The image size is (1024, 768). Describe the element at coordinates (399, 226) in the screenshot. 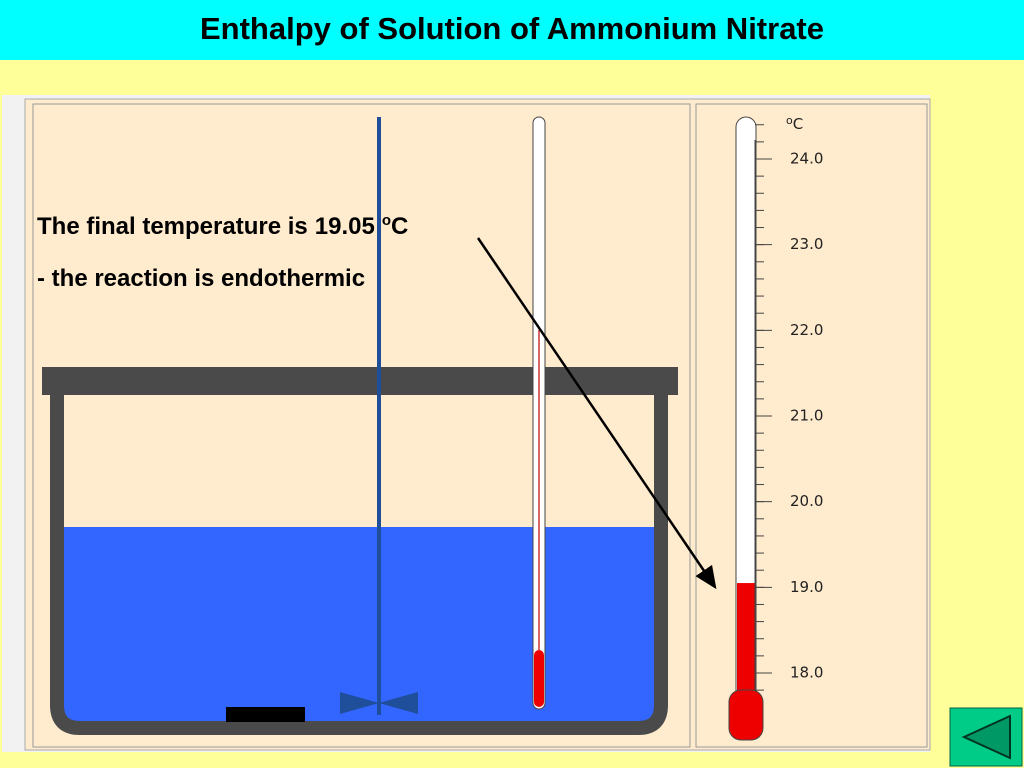

I see `result-unit: C` at that location.